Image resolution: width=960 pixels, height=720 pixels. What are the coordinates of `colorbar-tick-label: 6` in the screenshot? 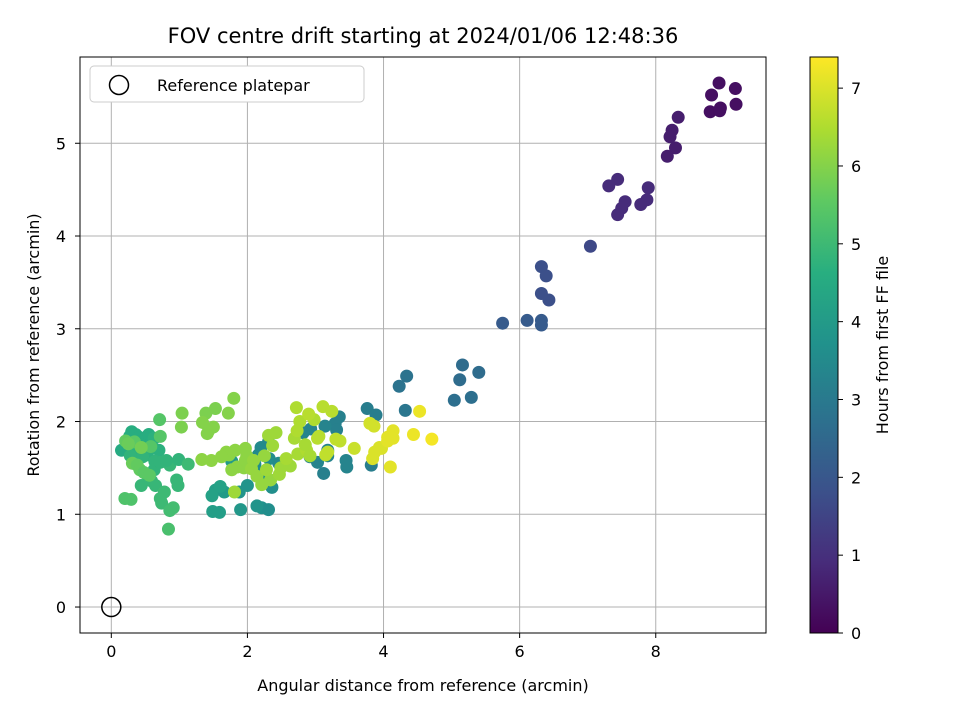 It's located at (856, 166).